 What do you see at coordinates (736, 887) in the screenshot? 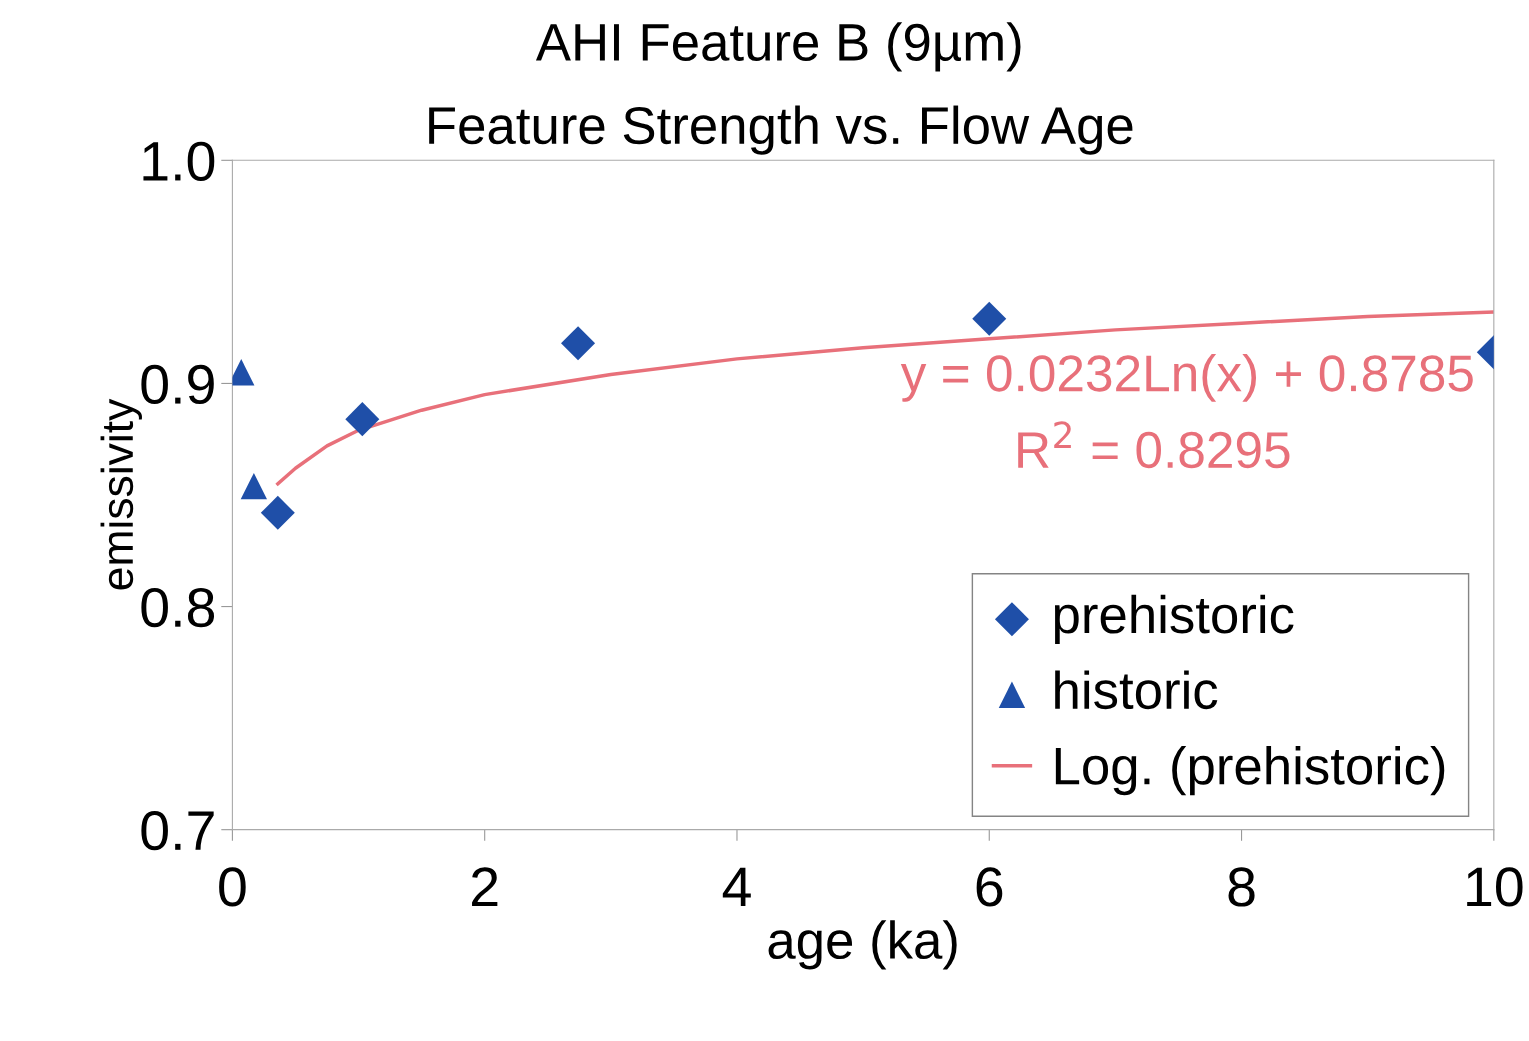
I see `x-tick-label: 4` at bounding box center [736, 887].